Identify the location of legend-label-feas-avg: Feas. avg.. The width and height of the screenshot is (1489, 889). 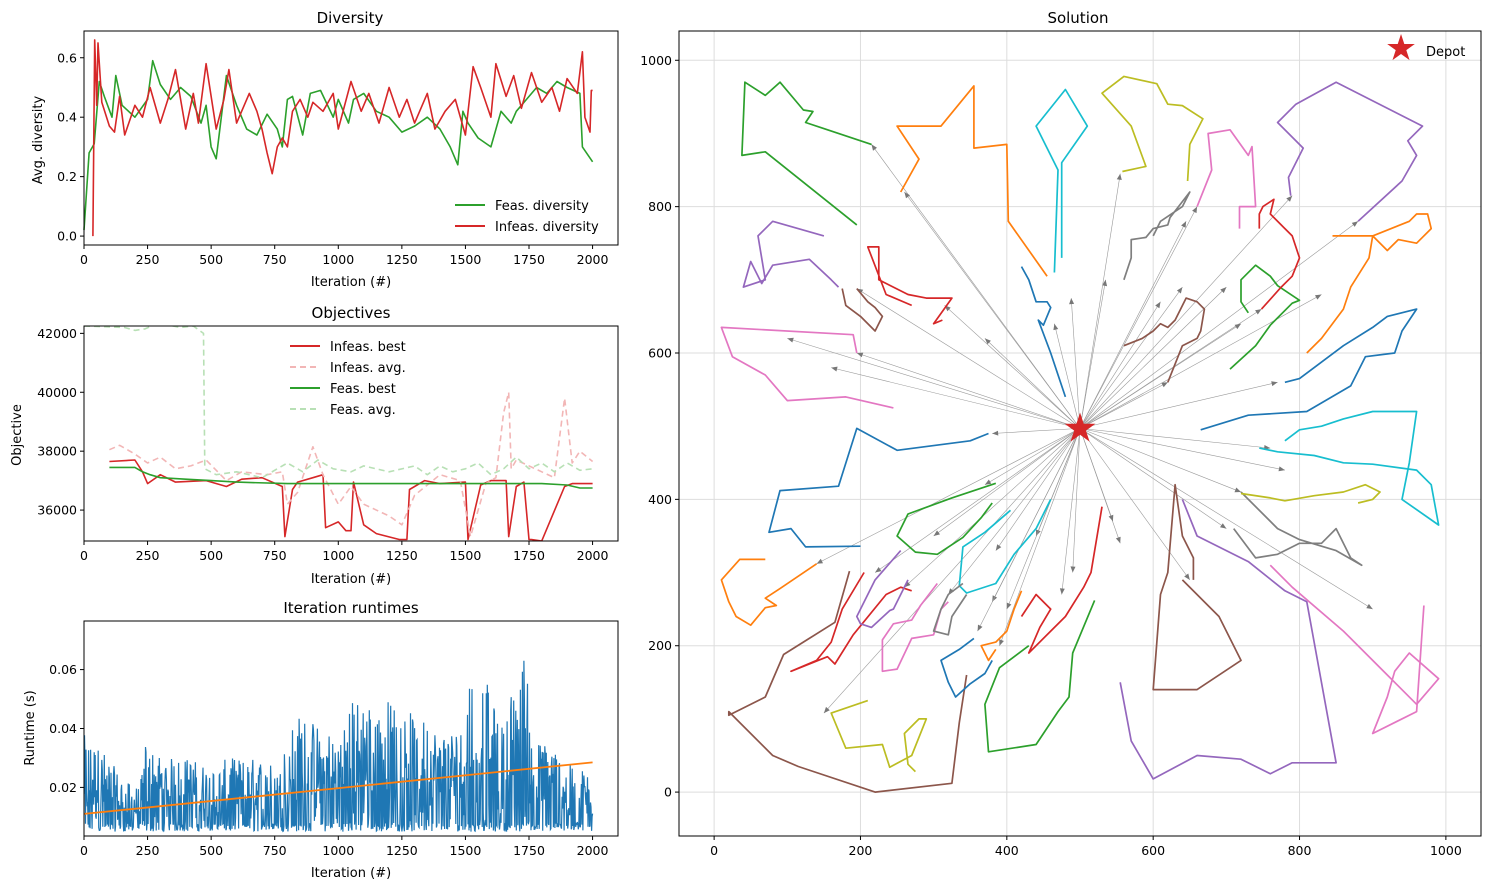
(363, 410).